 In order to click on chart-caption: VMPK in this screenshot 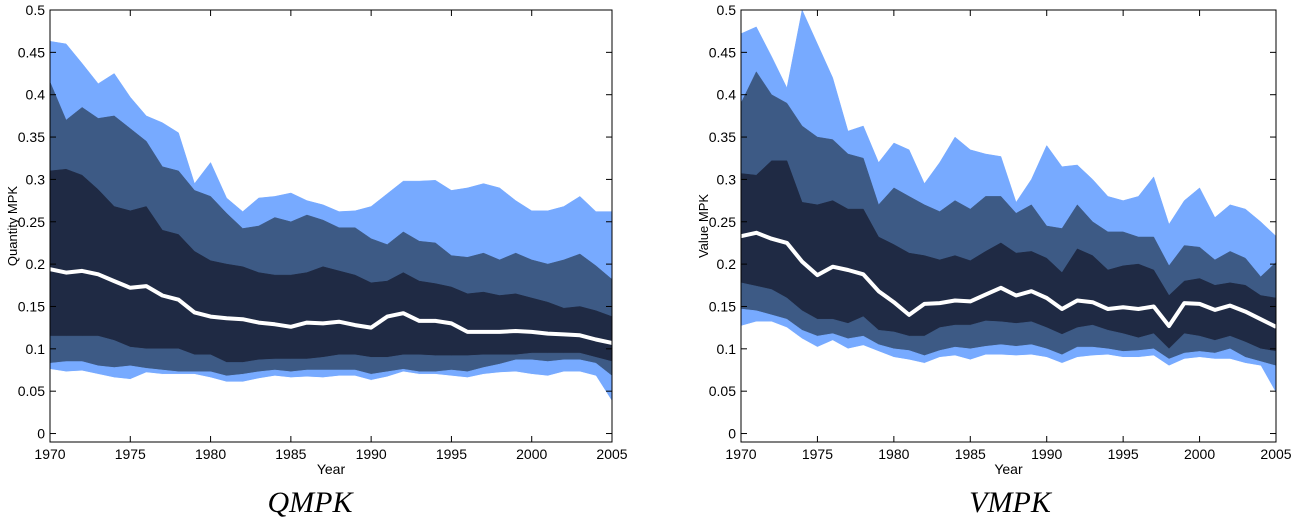, I will do `click(1011, 502)`.